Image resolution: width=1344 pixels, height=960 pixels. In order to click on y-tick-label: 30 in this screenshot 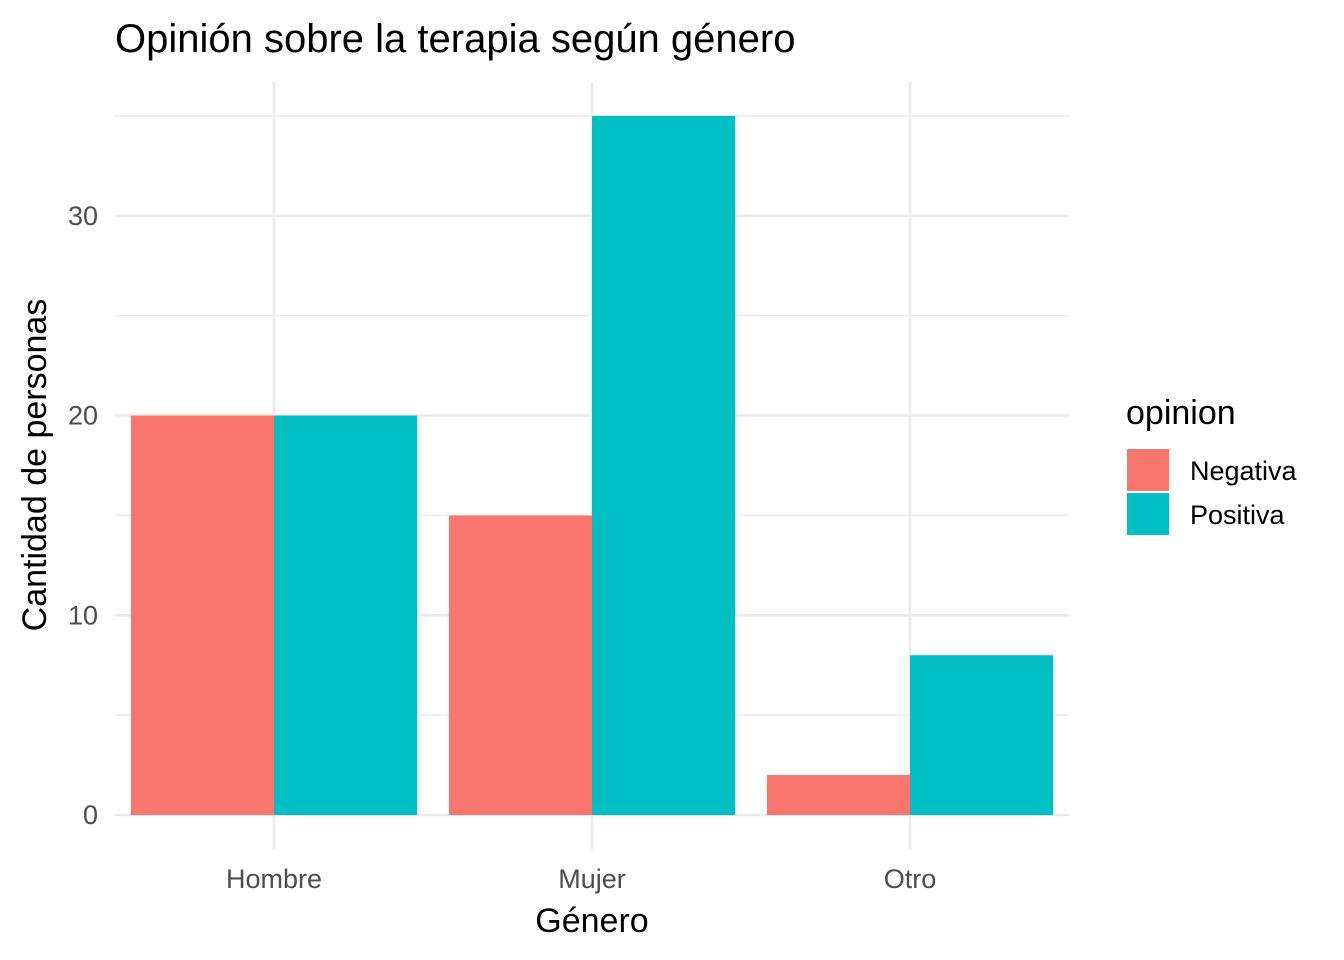, I will do `click(83, 216)`.